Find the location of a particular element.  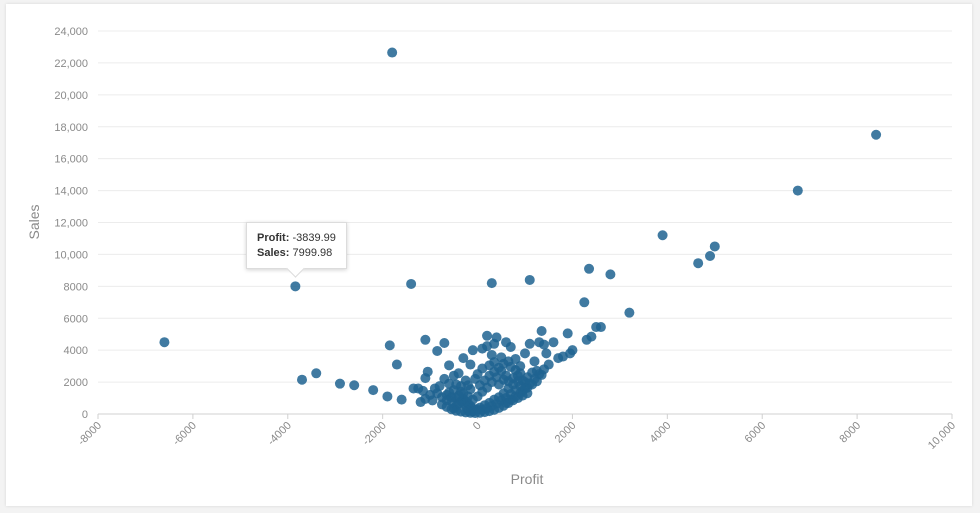

x-tick-label: -2000 is located at coordinates (374, 434).